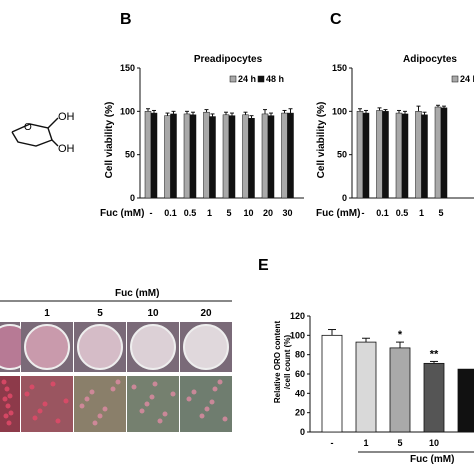 The width and height of the screenshot is (474, 474). What do you see at coordinates (402, 213) in the screenshot?
I see `chartC-xtick-label-2: 0.5` at bounding box center [402, 213].